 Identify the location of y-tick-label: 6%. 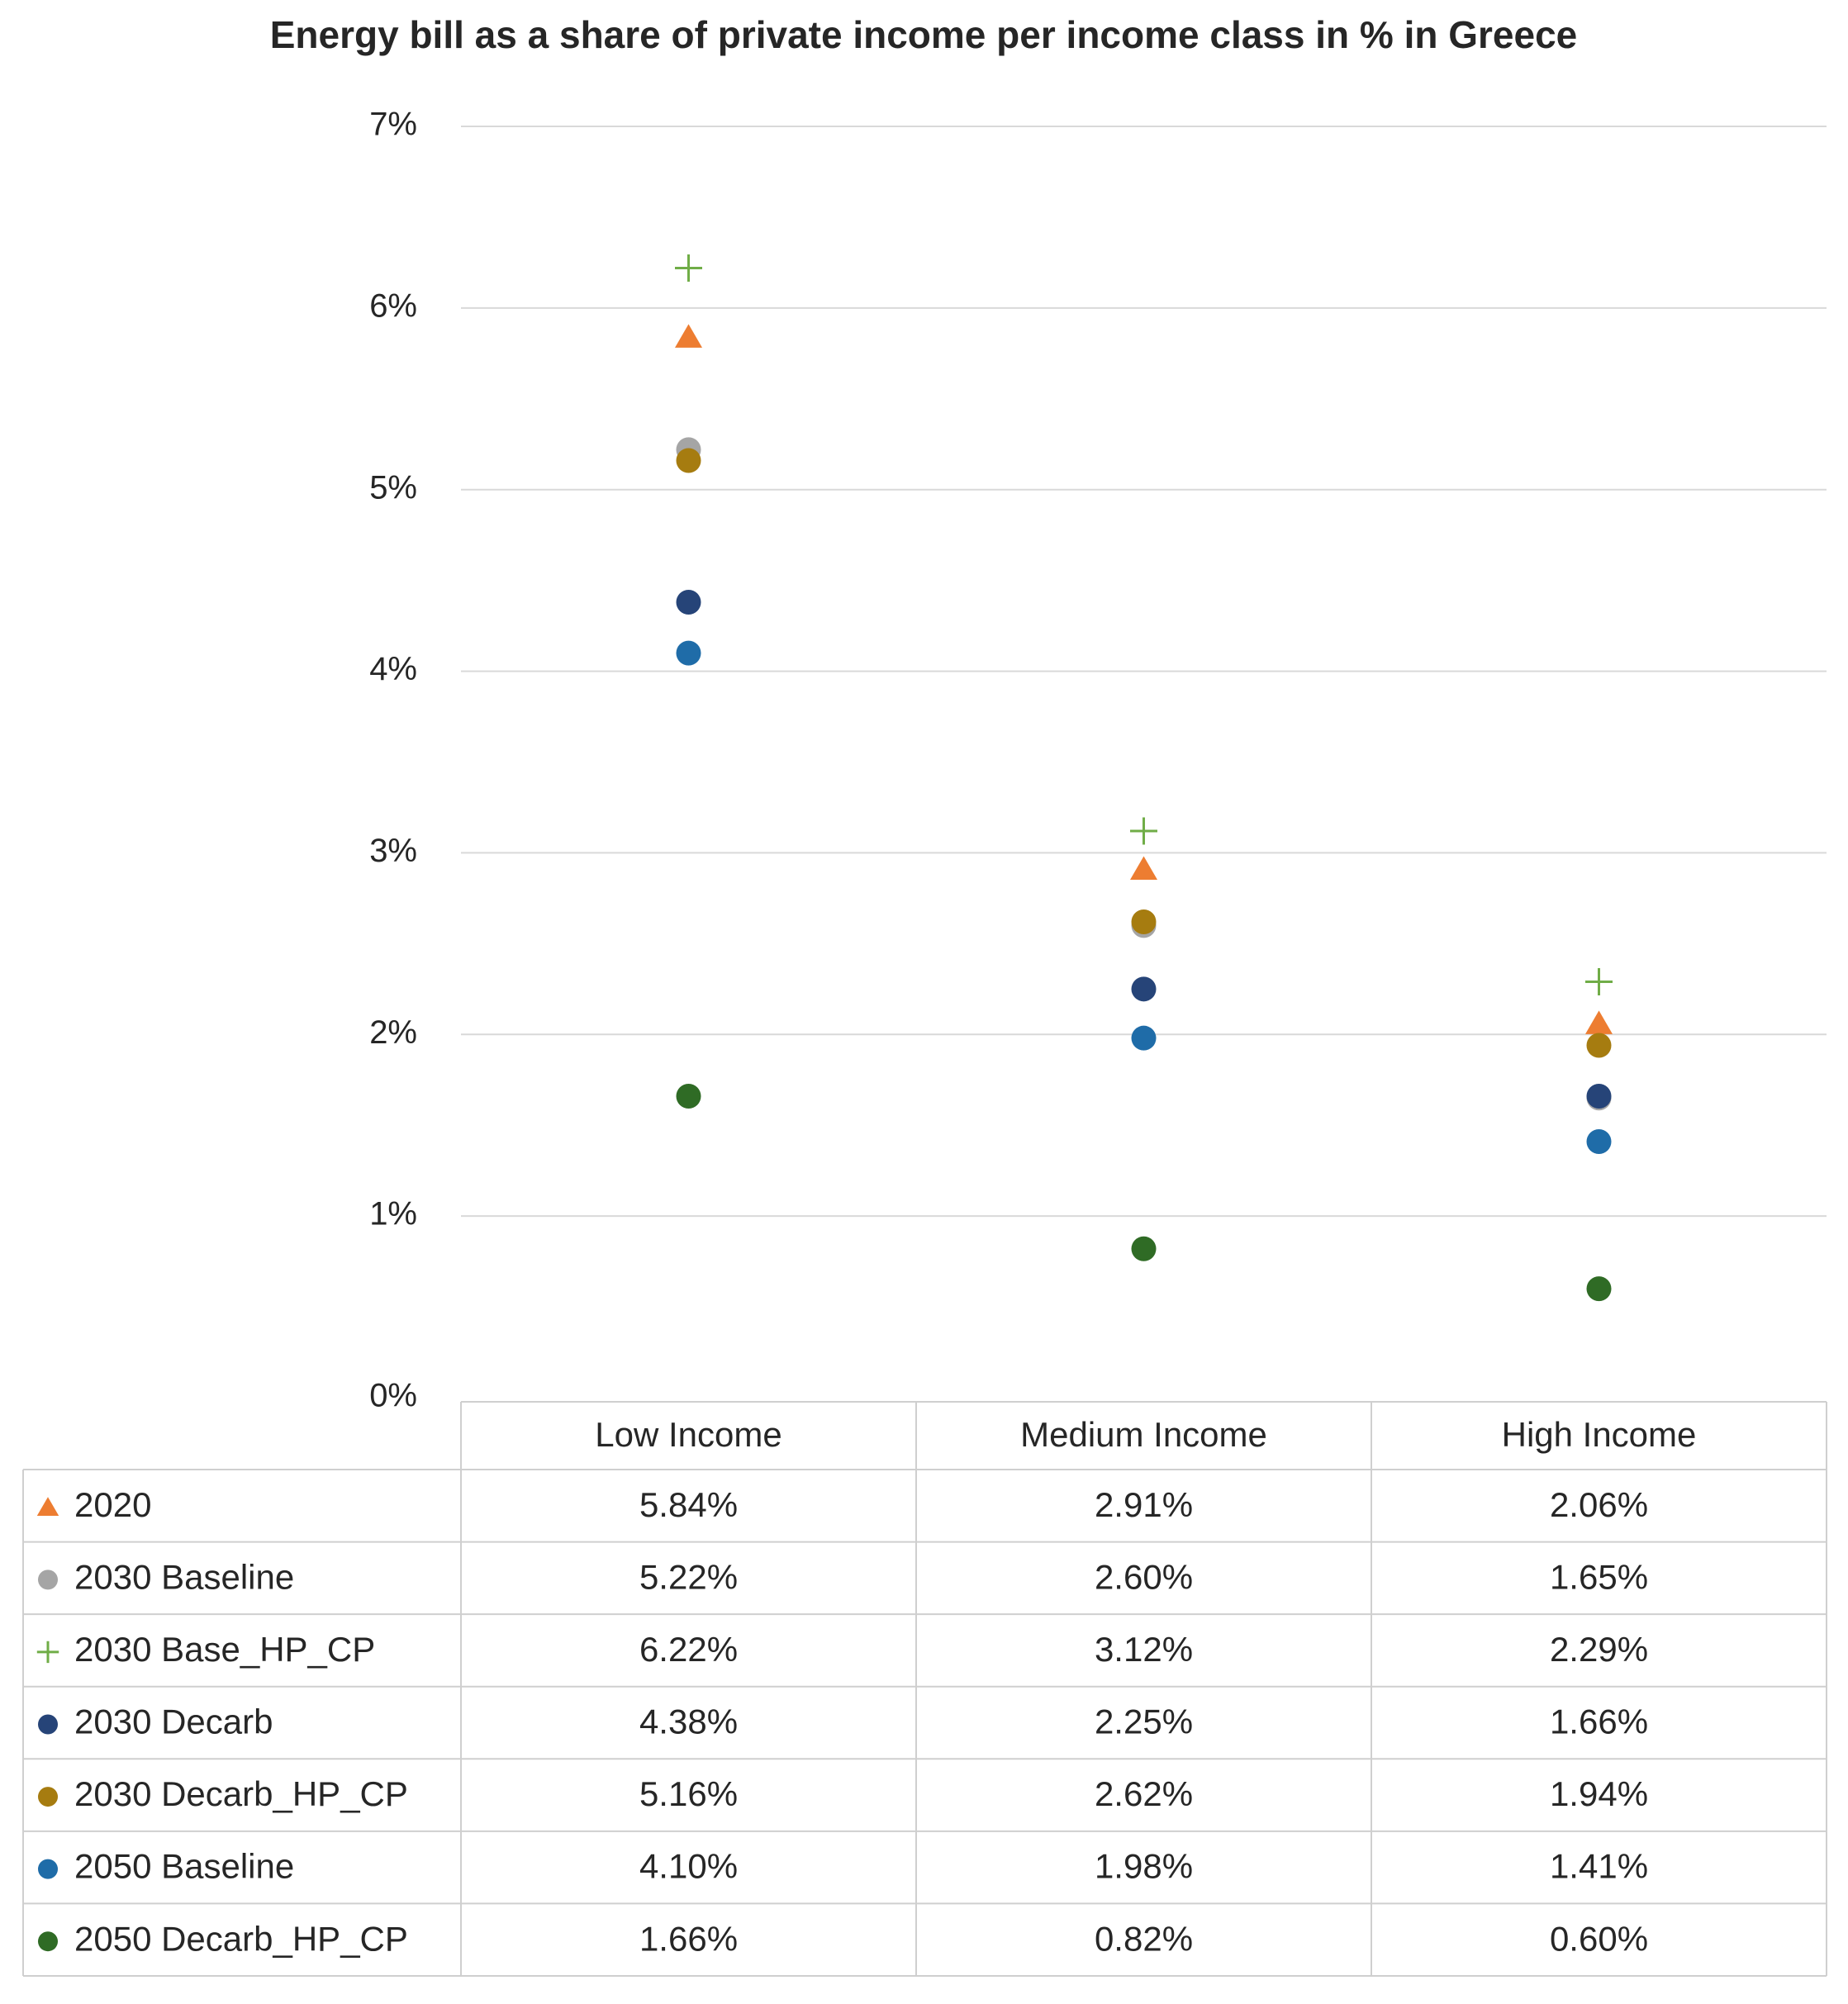
(393, 305).